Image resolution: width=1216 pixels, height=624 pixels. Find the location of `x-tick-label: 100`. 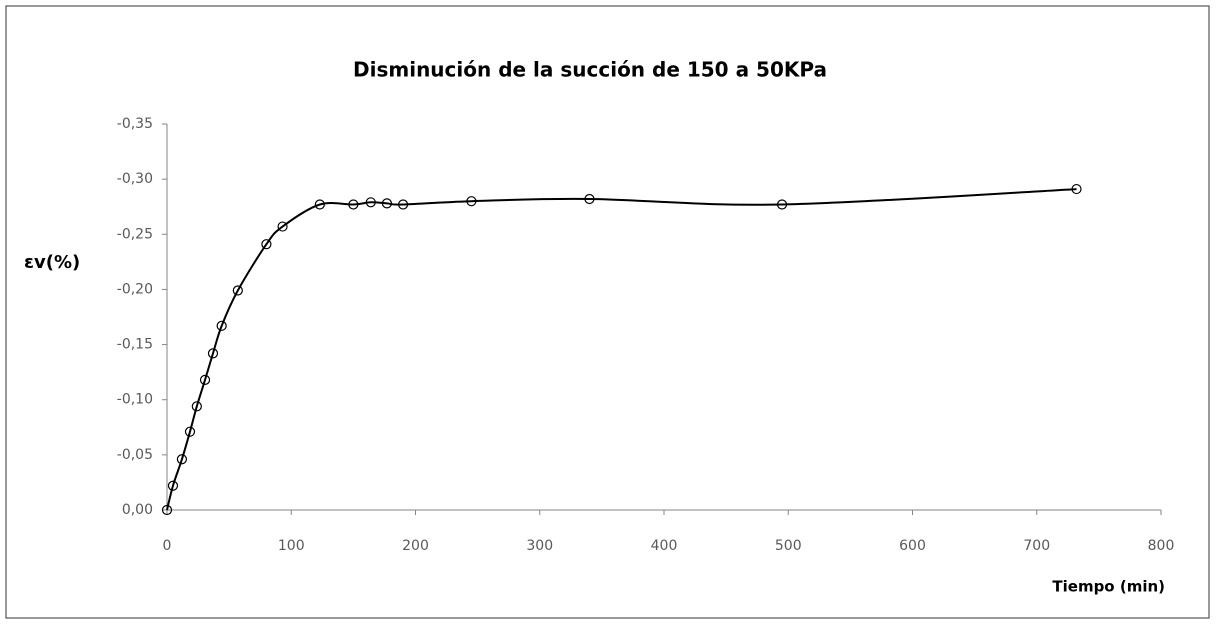

x-tick-label: 100 is located at coordinates (291, 546).